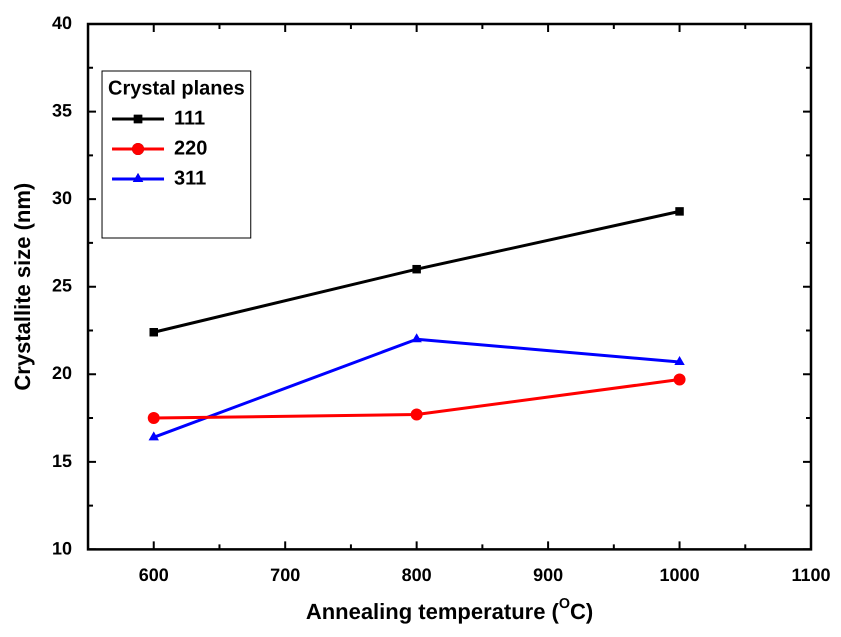 The image size is (841, 637). What do you see at coordinates (548, 575) in the screenshot?
I see `x-tick-label: 900` at bounding box center [548, 575].